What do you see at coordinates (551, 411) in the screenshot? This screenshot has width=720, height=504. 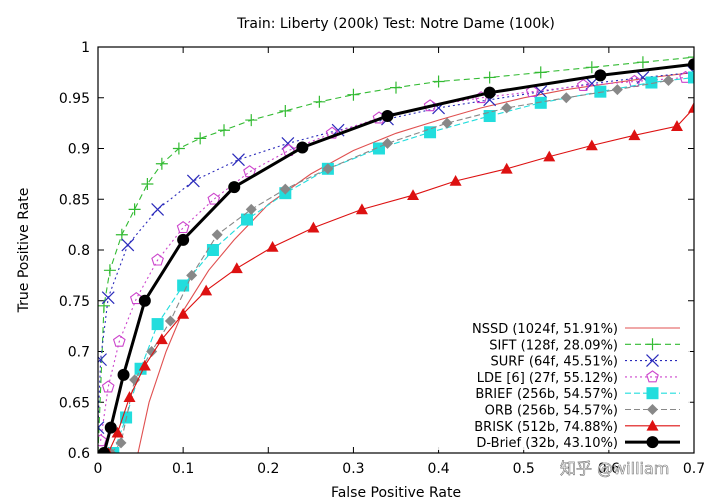 I see `legend-label: ORB (256b, 54.57%)` at bounding box center [551, 411].